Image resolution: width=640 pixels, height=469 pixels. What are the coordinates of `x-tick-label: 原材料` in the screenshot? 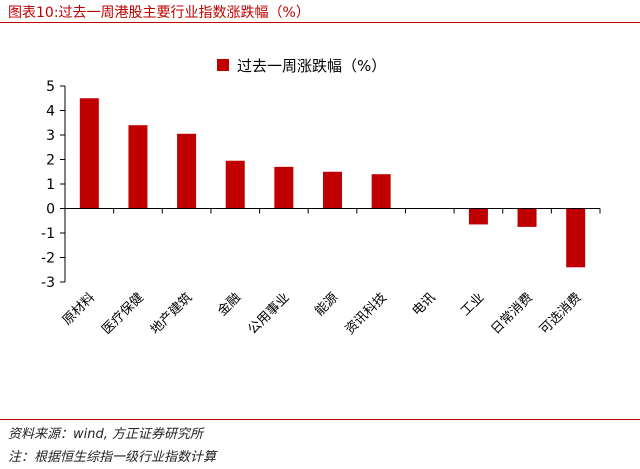 It's located at (79, 309).